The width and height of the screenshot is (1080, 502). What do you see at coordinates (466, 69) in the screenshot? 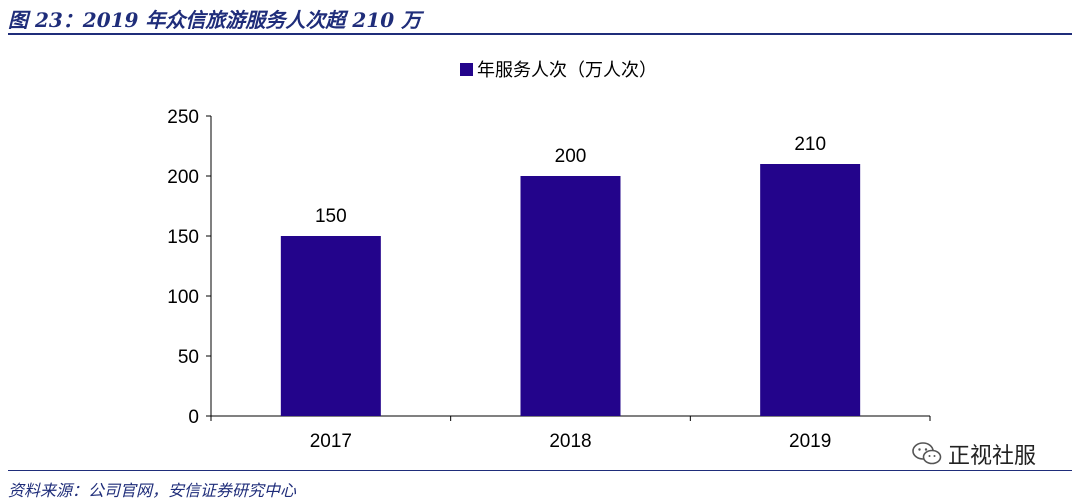
I see `legend-swatch` at bounding box center [466, 69].